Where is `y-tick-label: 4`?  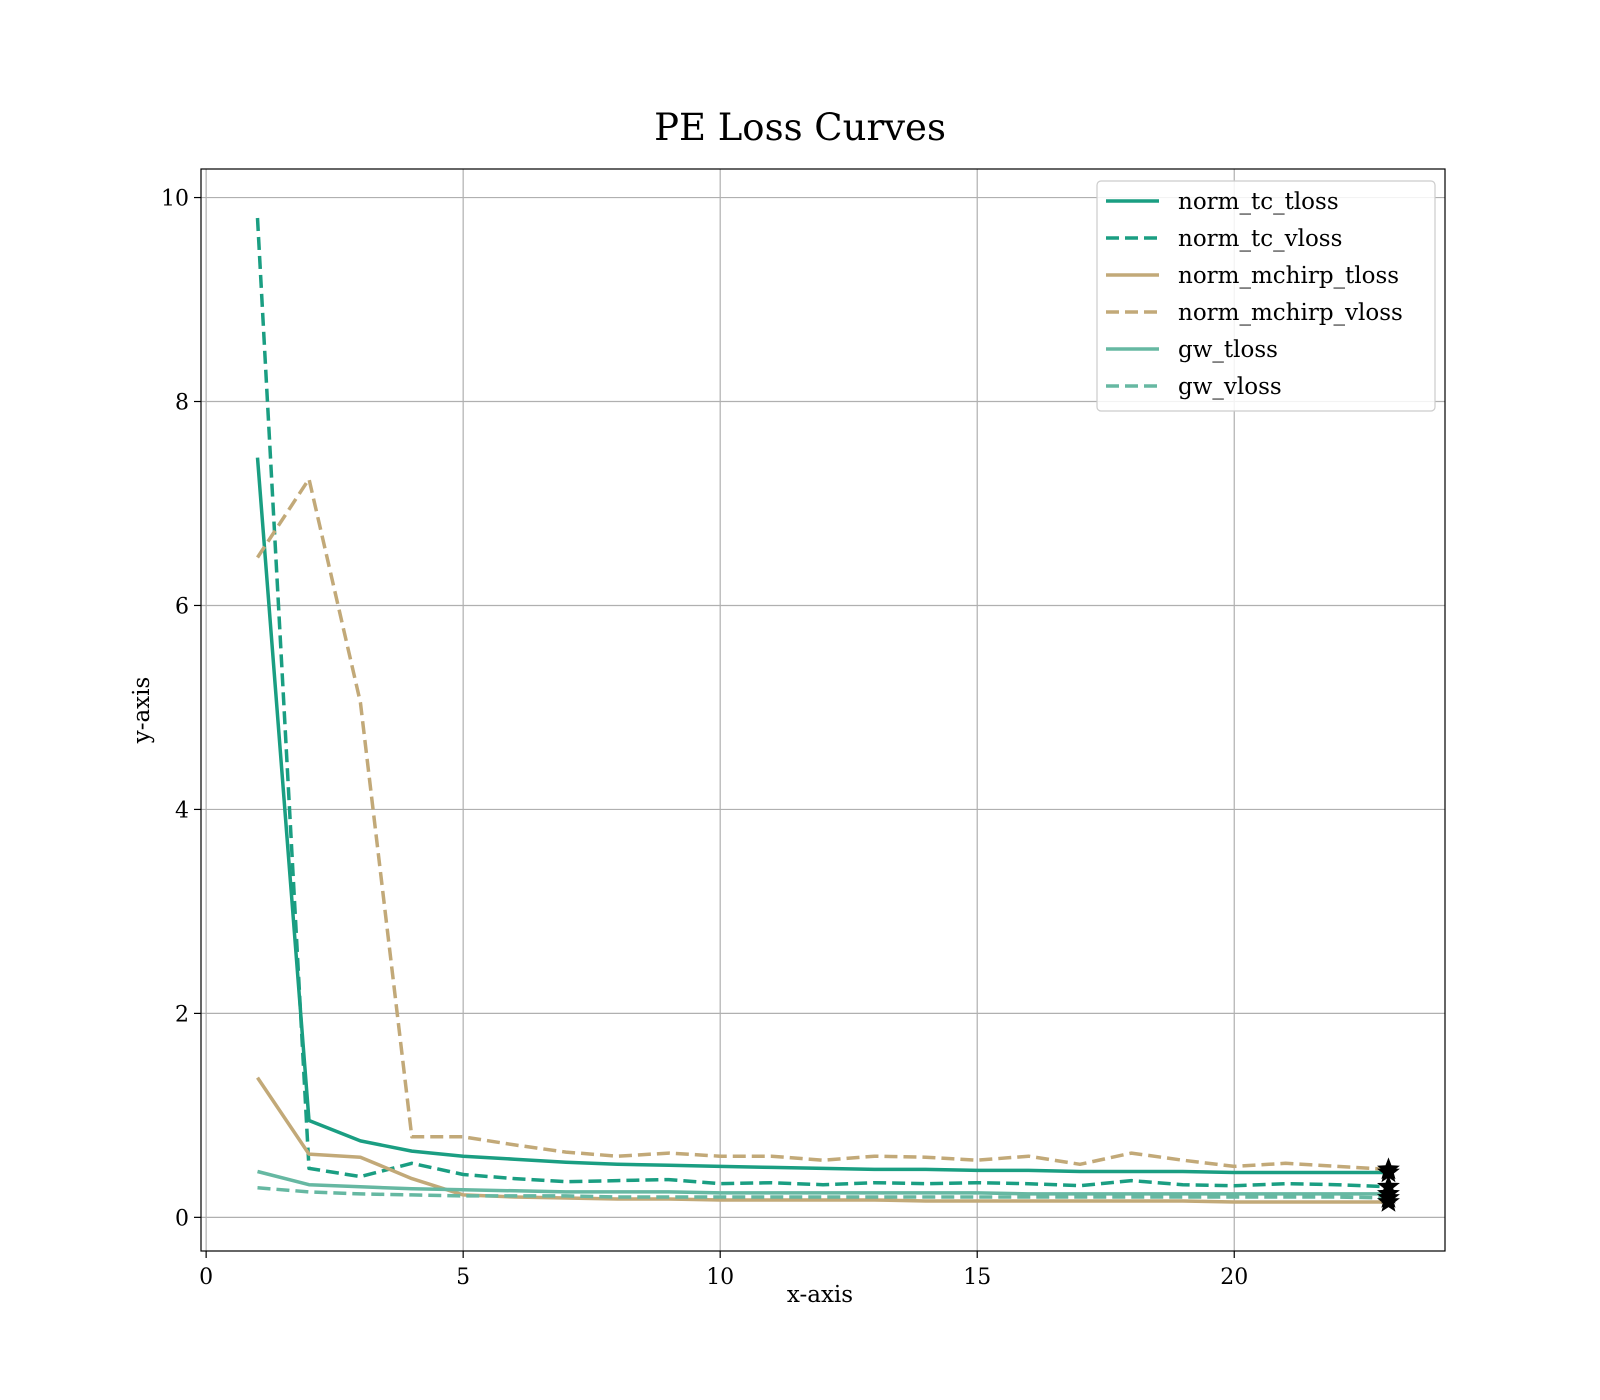
y-tick-label: 4 is located at coordinates (182, 810).